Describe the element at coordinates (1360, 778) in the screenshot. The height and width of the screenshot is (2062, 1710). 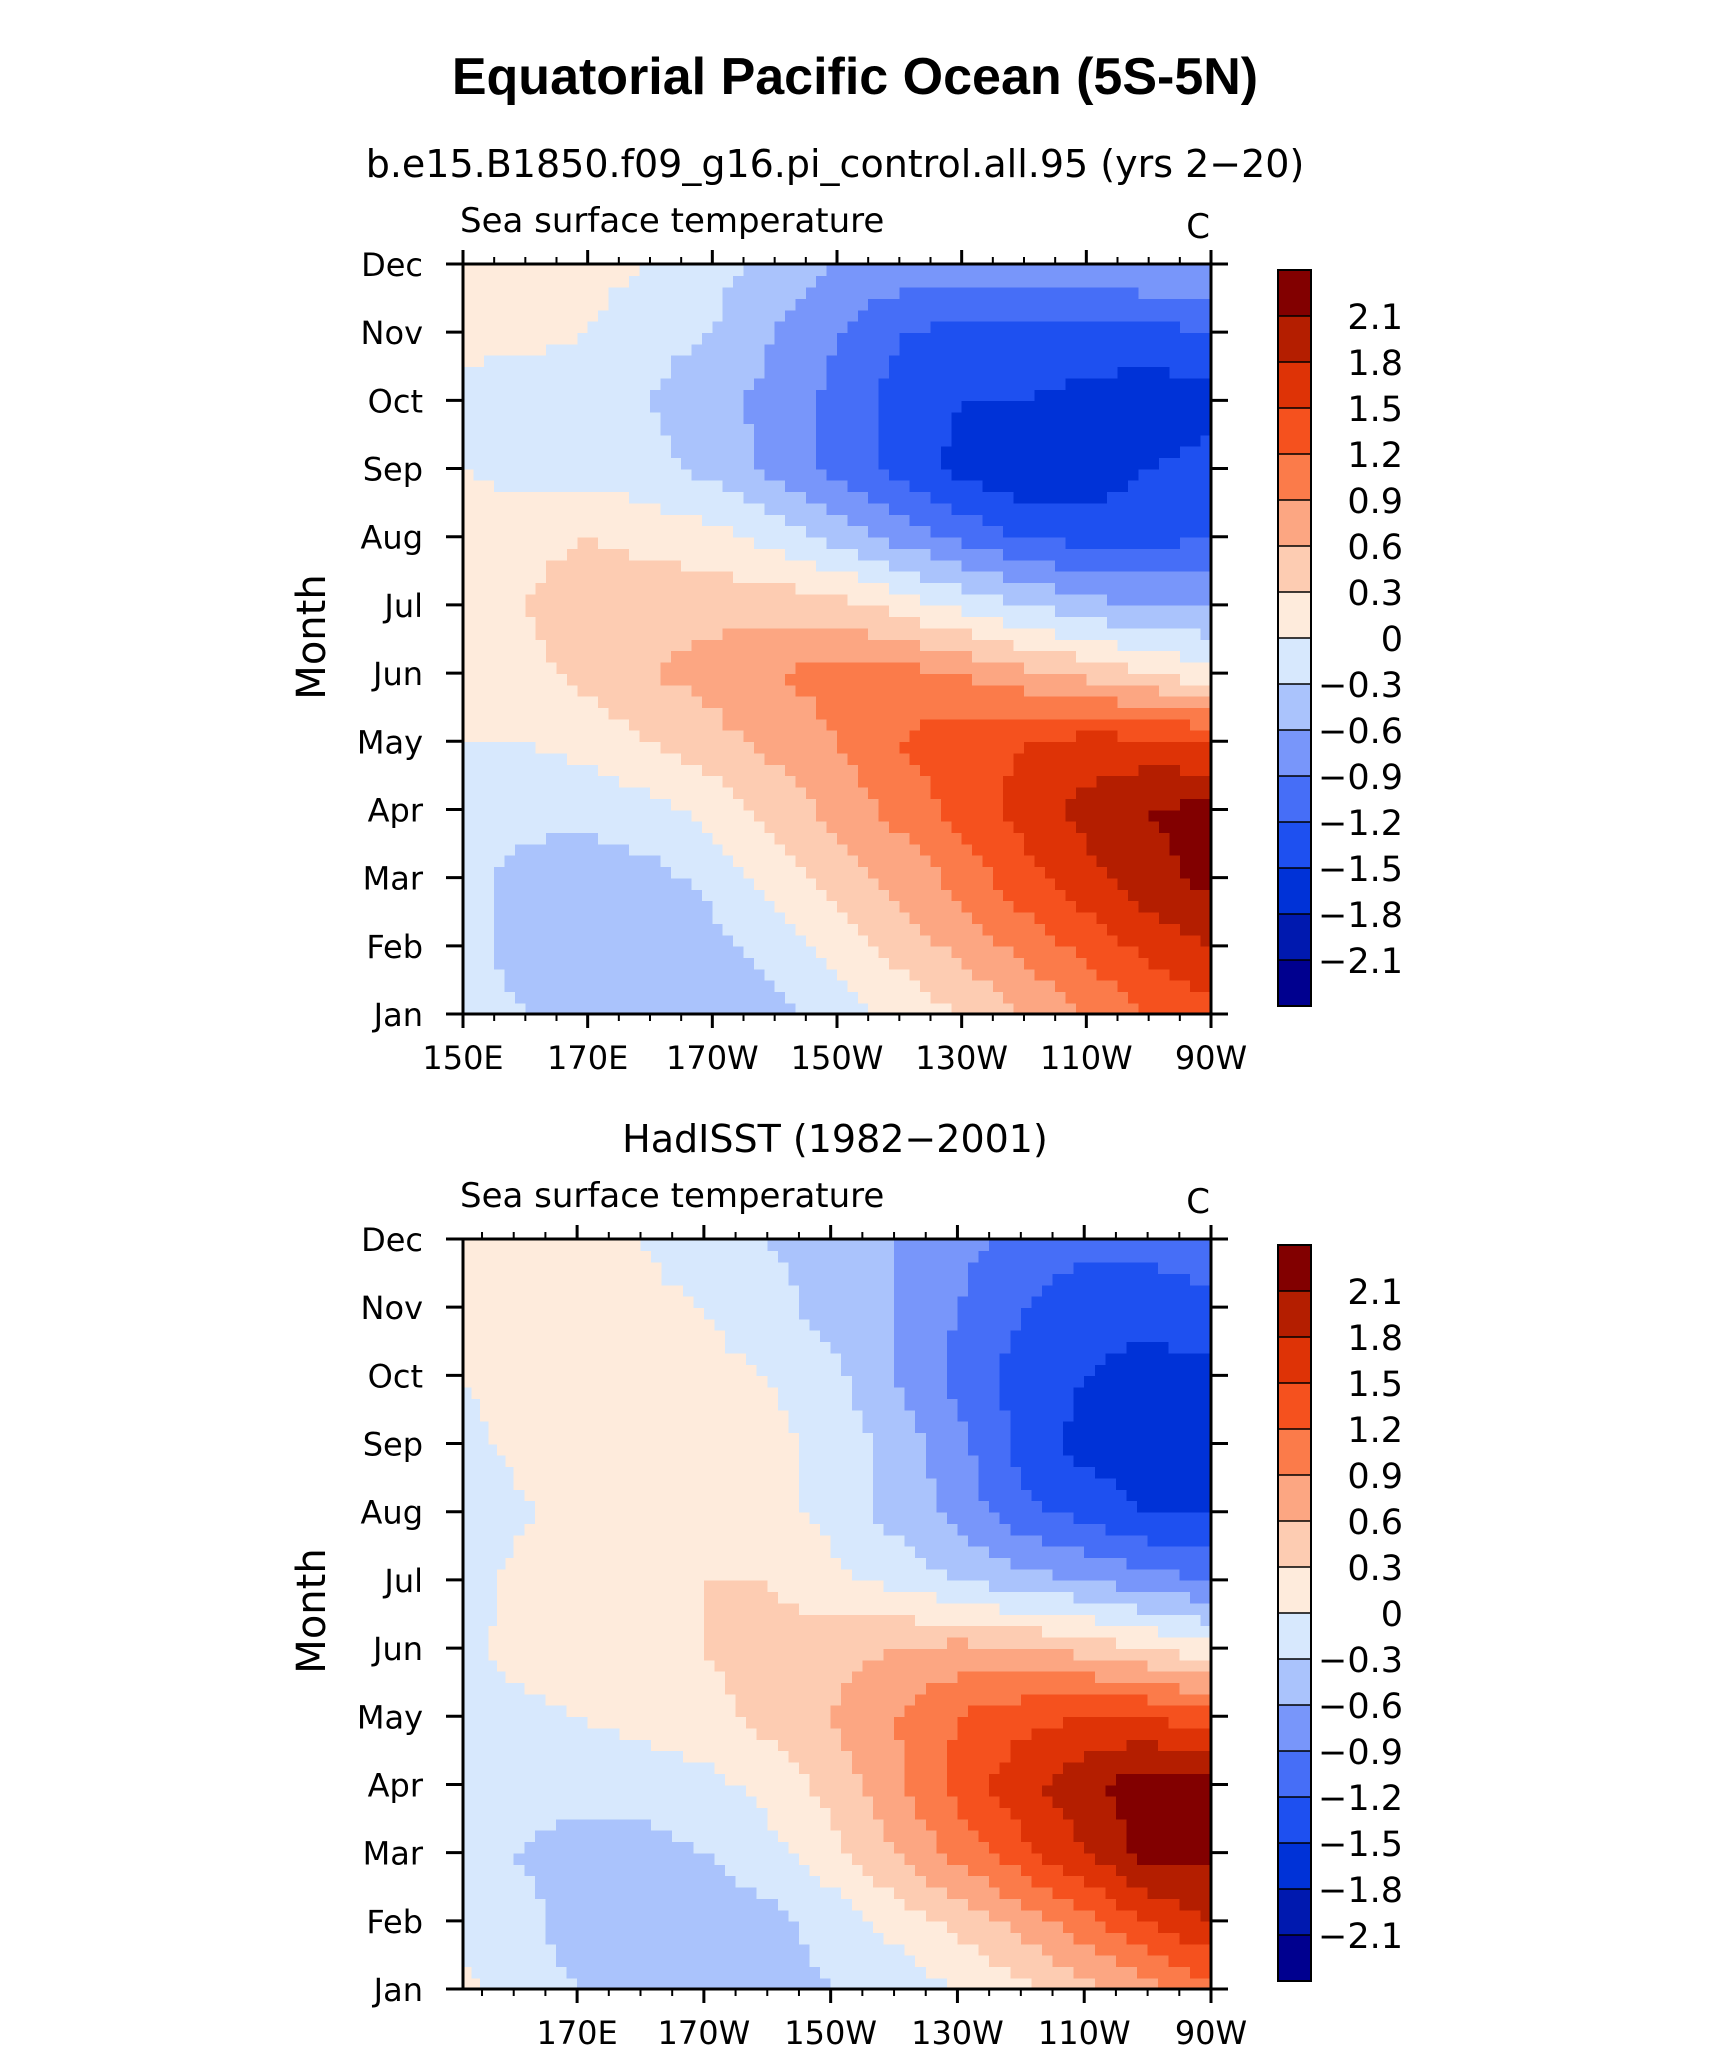
I see `colorbar-label: −0.9` at that location.